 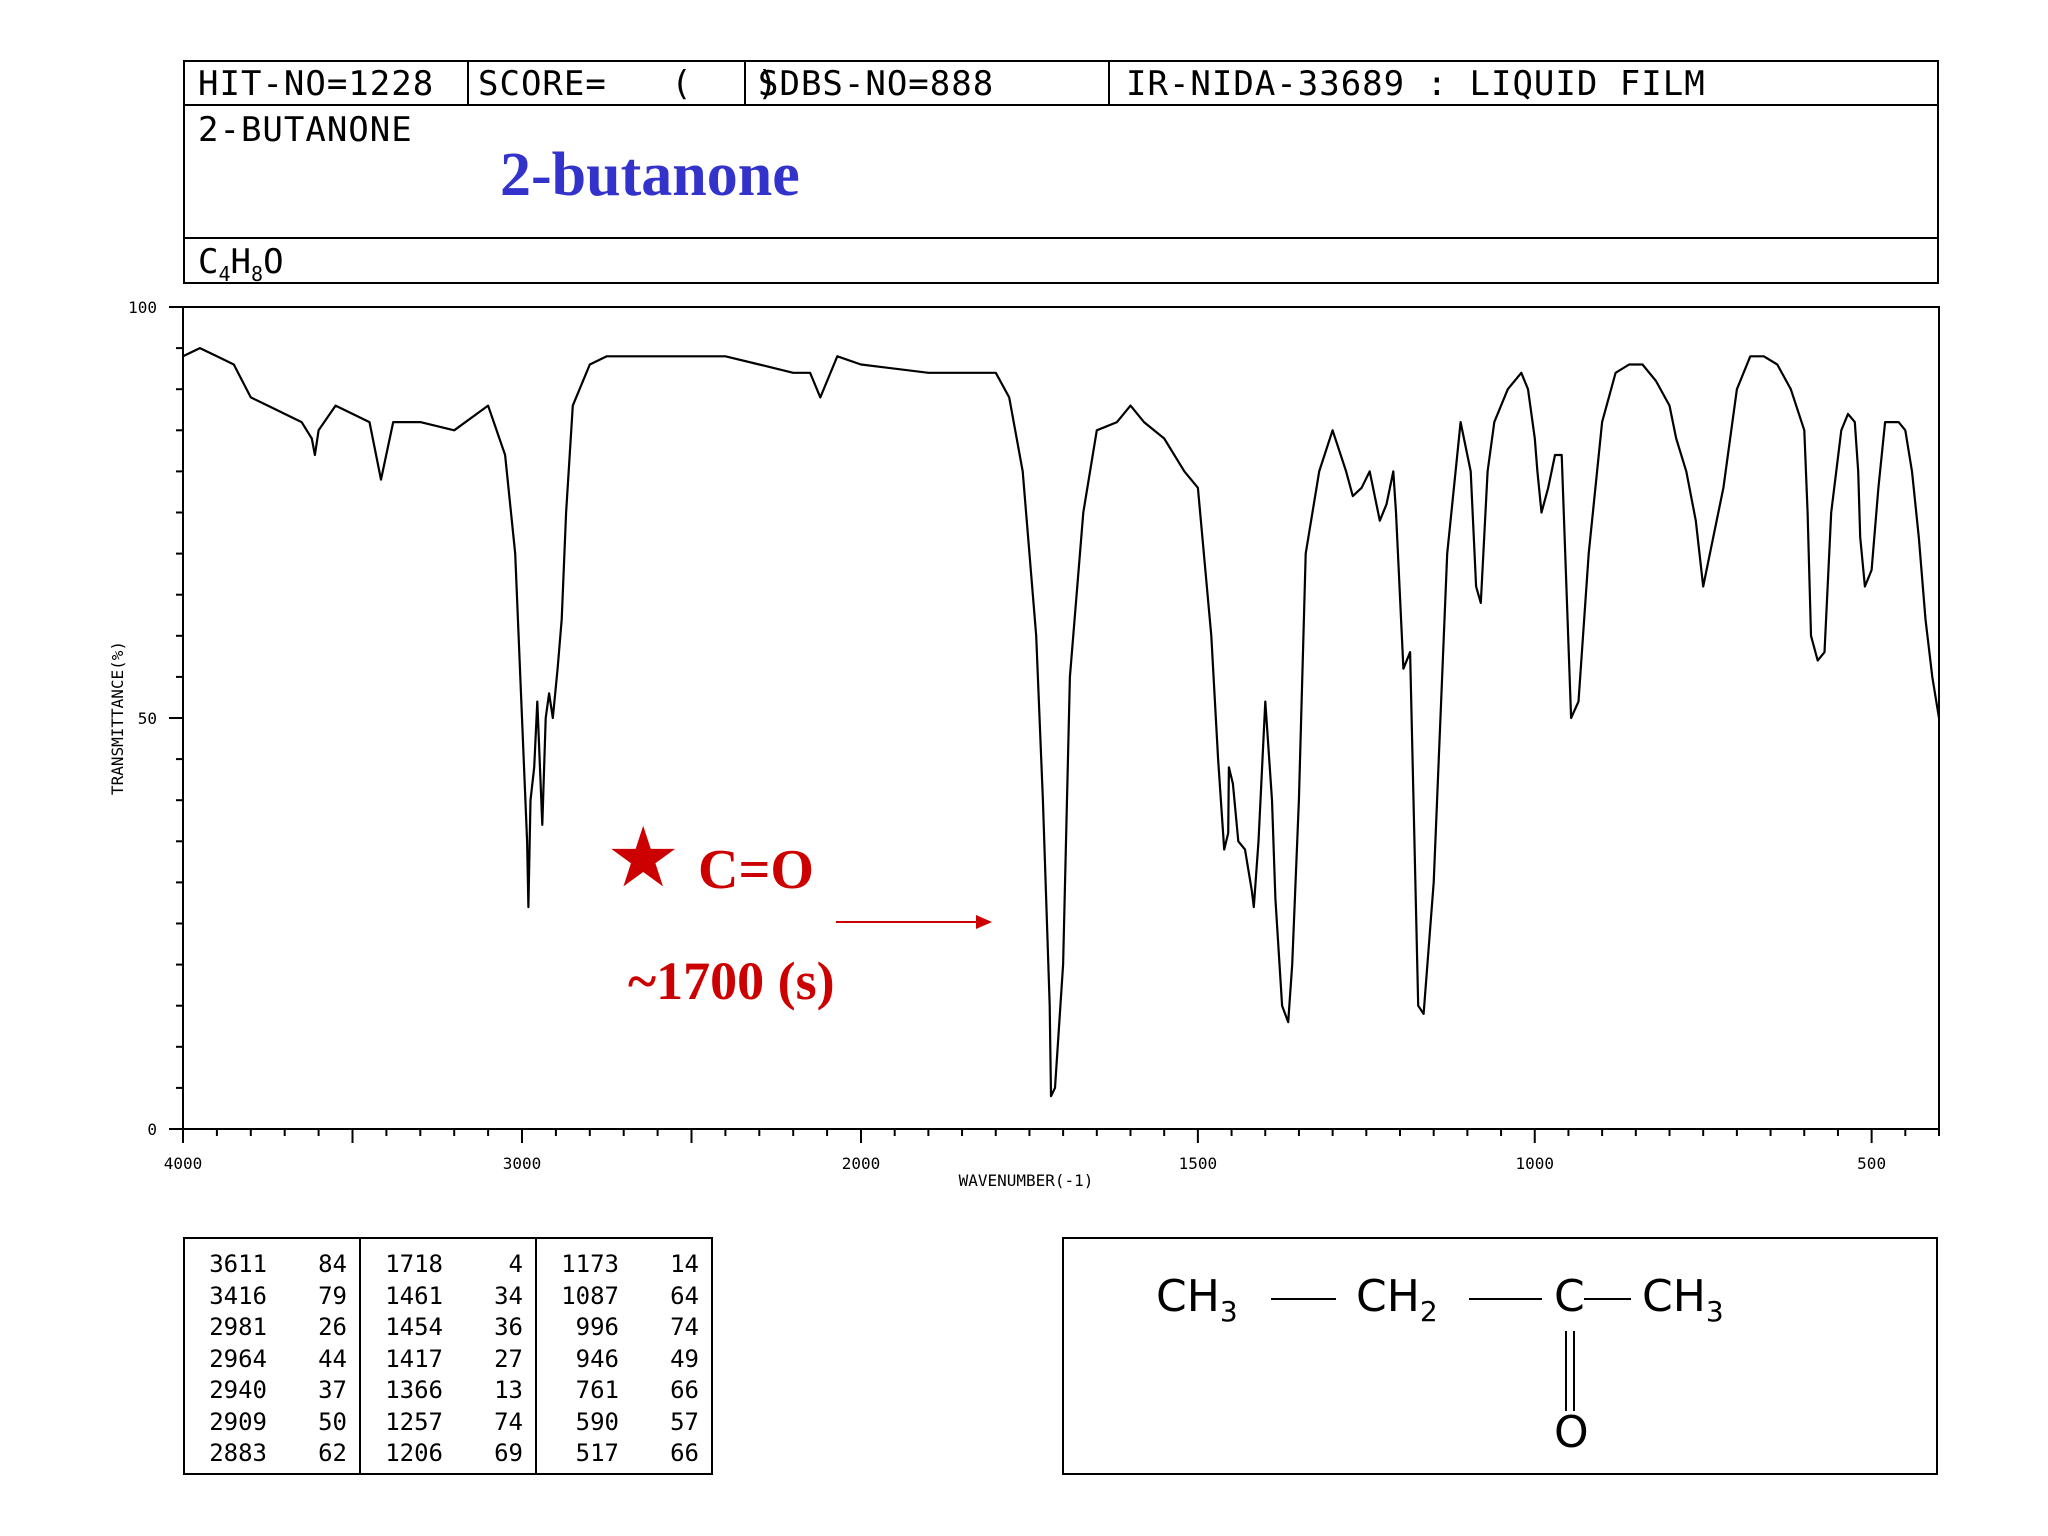 What do you see at coordinates (1026, 1180) in the screenshot?
I see `x-axis-label: WAVENUMBER(-1)` at bounding box center [1026, 1180].